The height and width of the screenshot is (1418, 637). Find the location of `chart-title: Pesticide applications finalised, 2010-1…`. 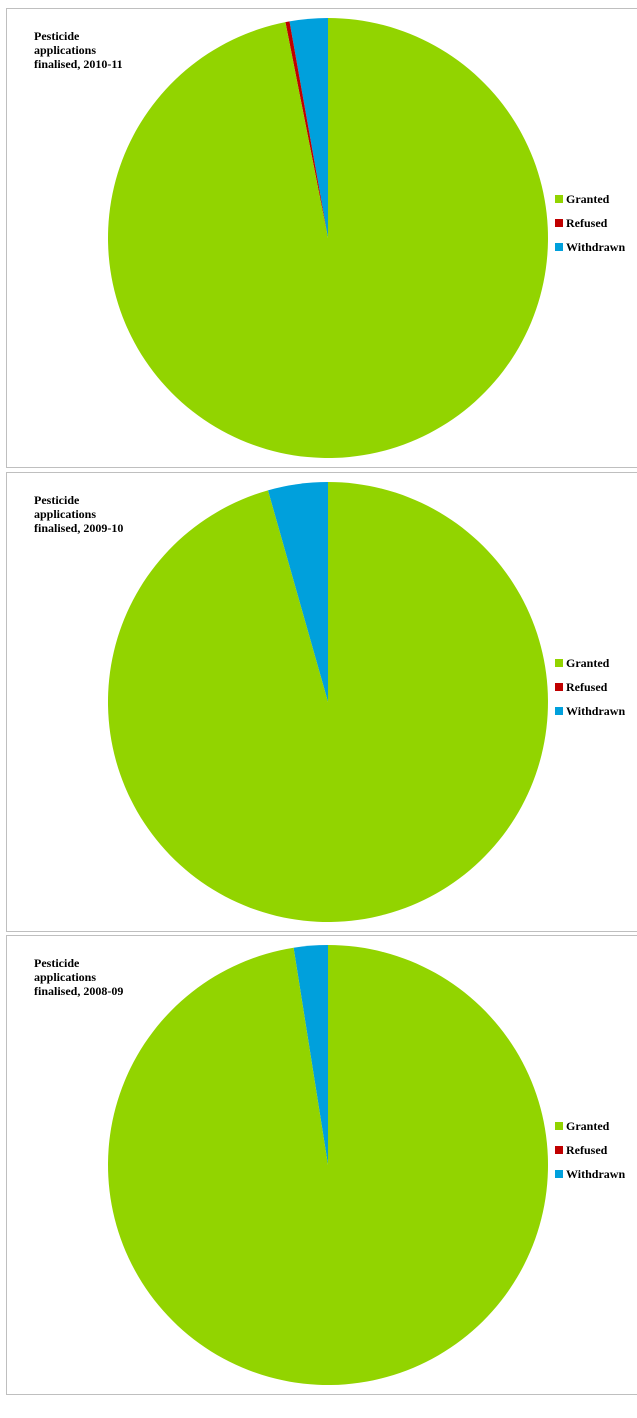

chart-title: Pesticide applications finalised, 2010-1… is located at coordinates (109, 50).